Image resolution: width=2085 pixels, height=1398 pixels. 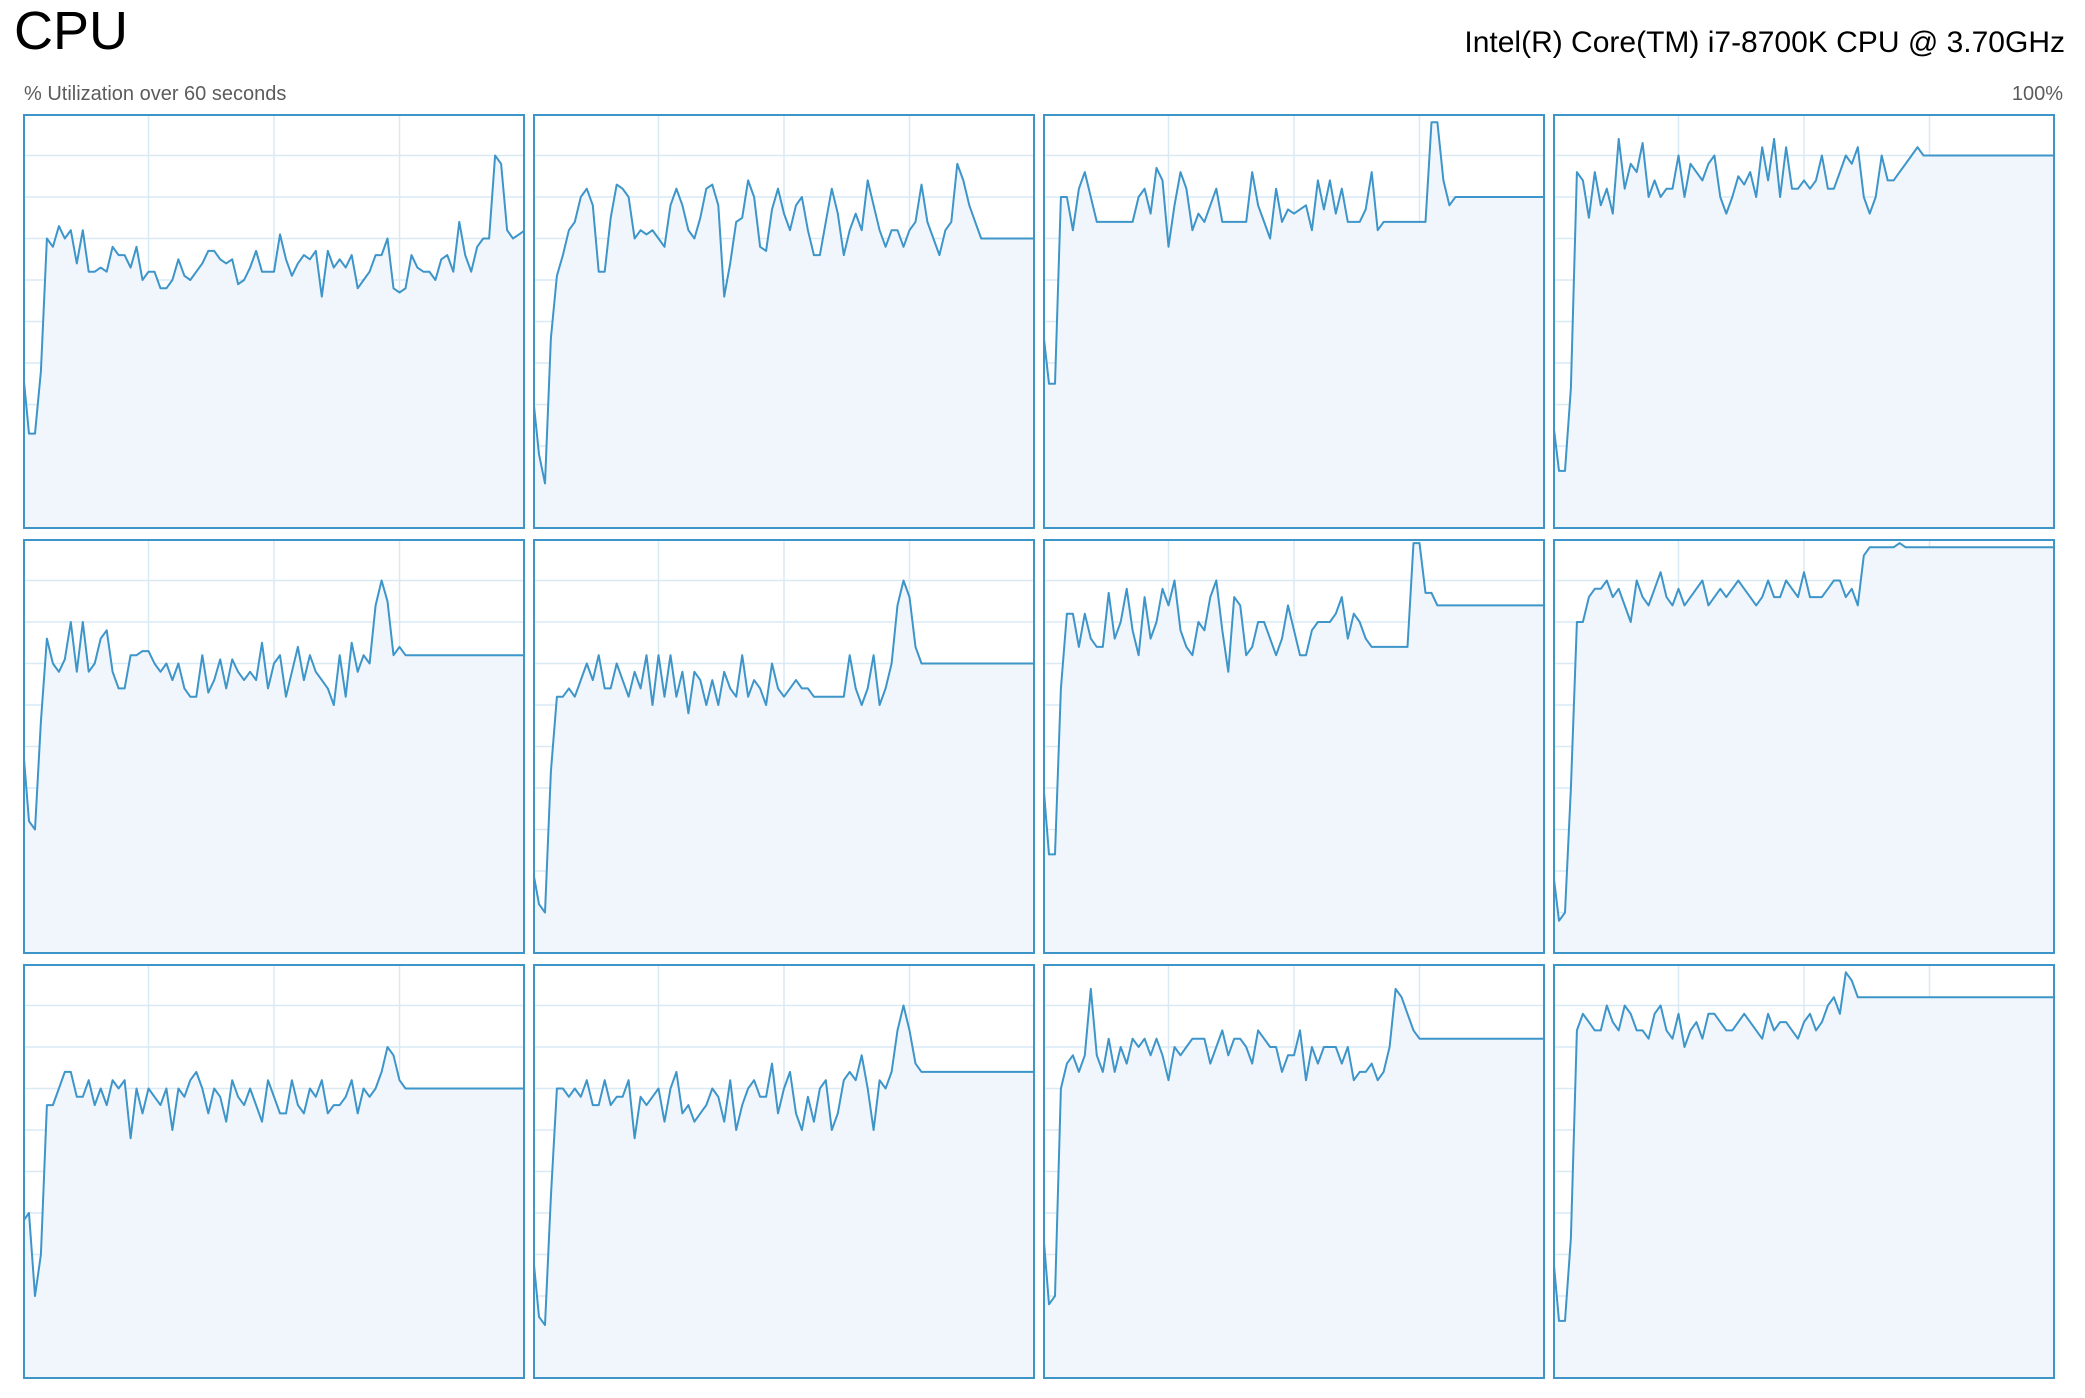 I want to click on page-title: CPU, so click(x=71, y=31).